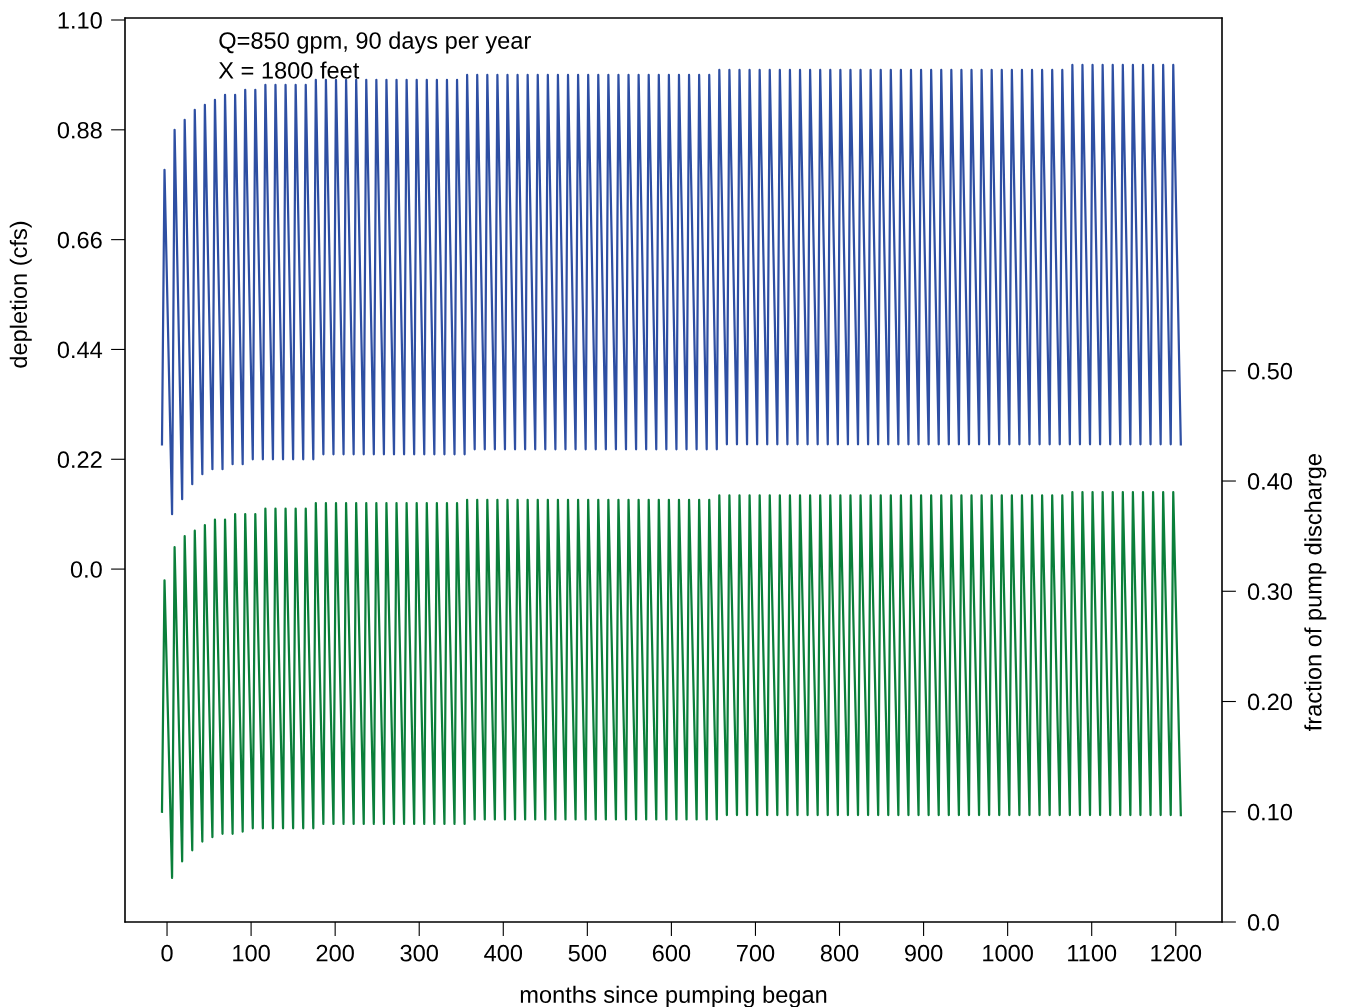 This screenshot has width=1346, height=1007. I want to click on x-tick-label: 1200, so click(1176, 953).